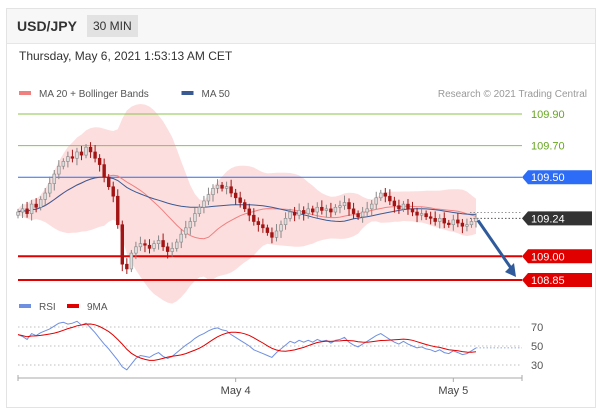 The width and height of the screenshot is (596, 411). I want to click on timeframe-badge: 30 MIN, so click(112, 26).